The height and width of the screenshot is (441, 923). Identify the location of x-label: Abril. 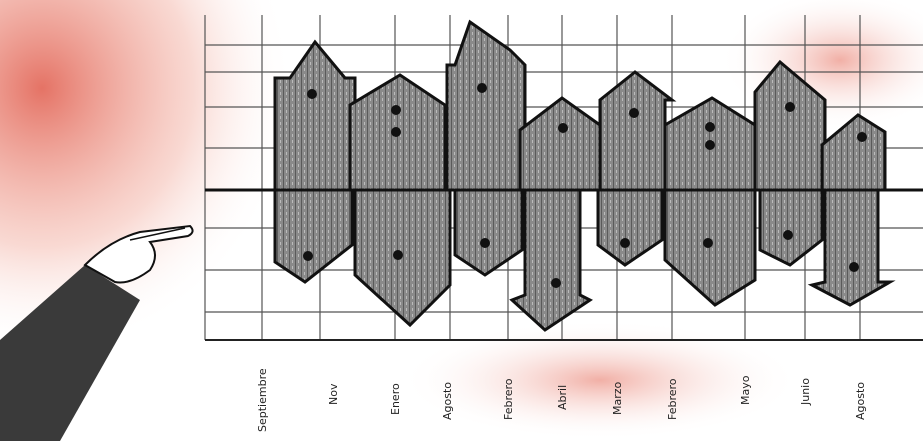
(562, 397).